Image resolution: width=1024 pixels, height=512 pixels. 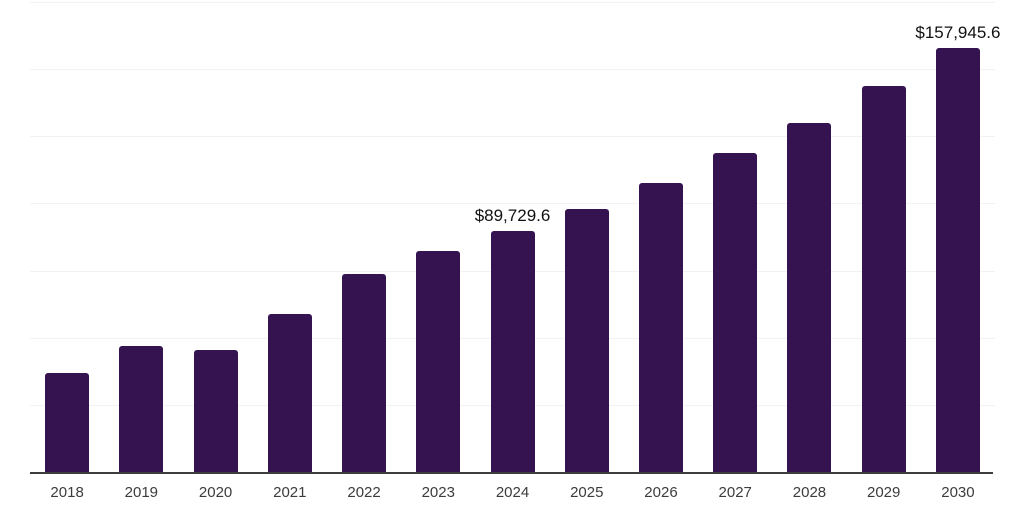 I want to click on x-axis-label: 2022, so click(x=364, y=492).